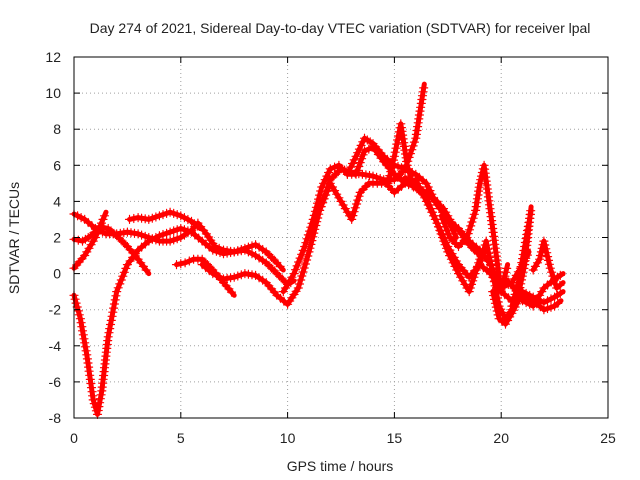 This screenshot has height=480, width=640. What do you see at coordinates (55, 382) in the screenshot?
I see `y-tick-label: -6` at bounding box center [55, 382].